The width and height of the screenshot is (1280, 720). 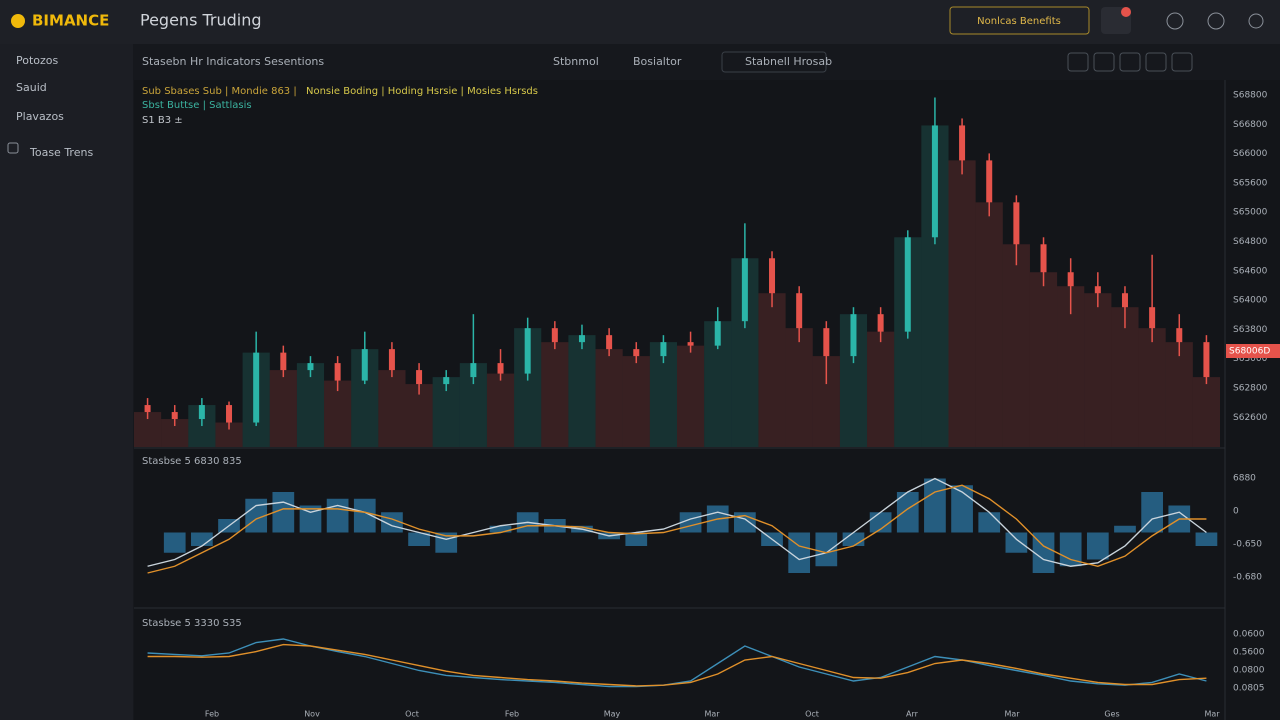 I want to click on macd-axis-label: 0, so click(x=1236, y=512).